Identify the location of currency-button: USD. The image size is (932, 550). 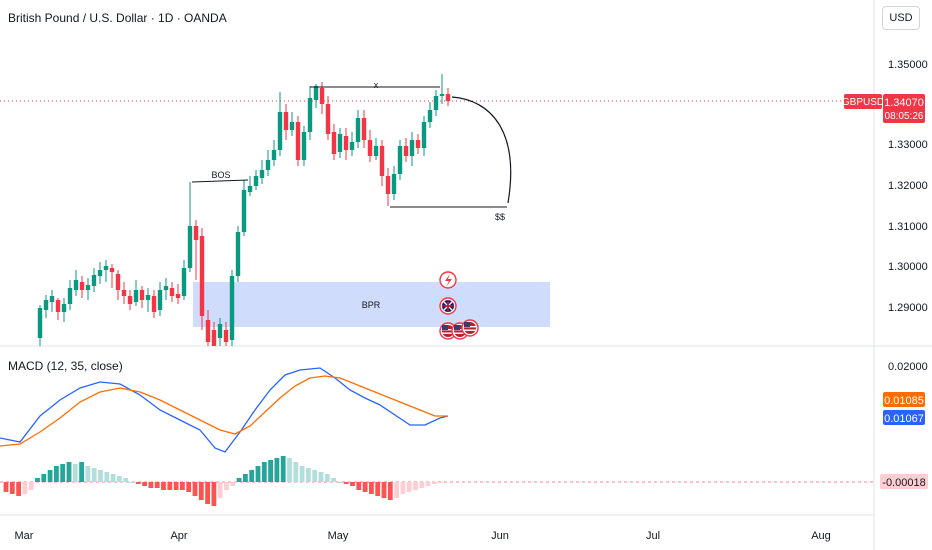
(901, 18).